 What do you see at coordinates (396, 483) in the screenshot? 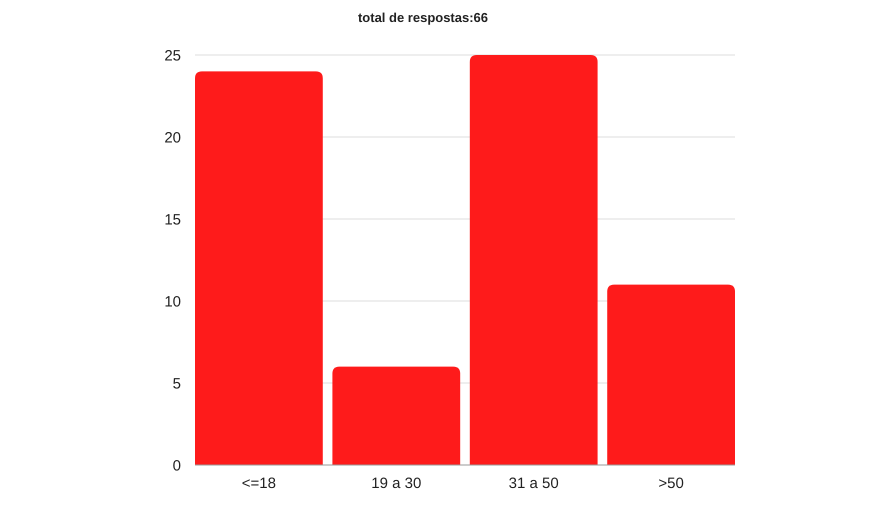
I see `x-tick-label: 19 a 30` at bounding box center [396, 483].